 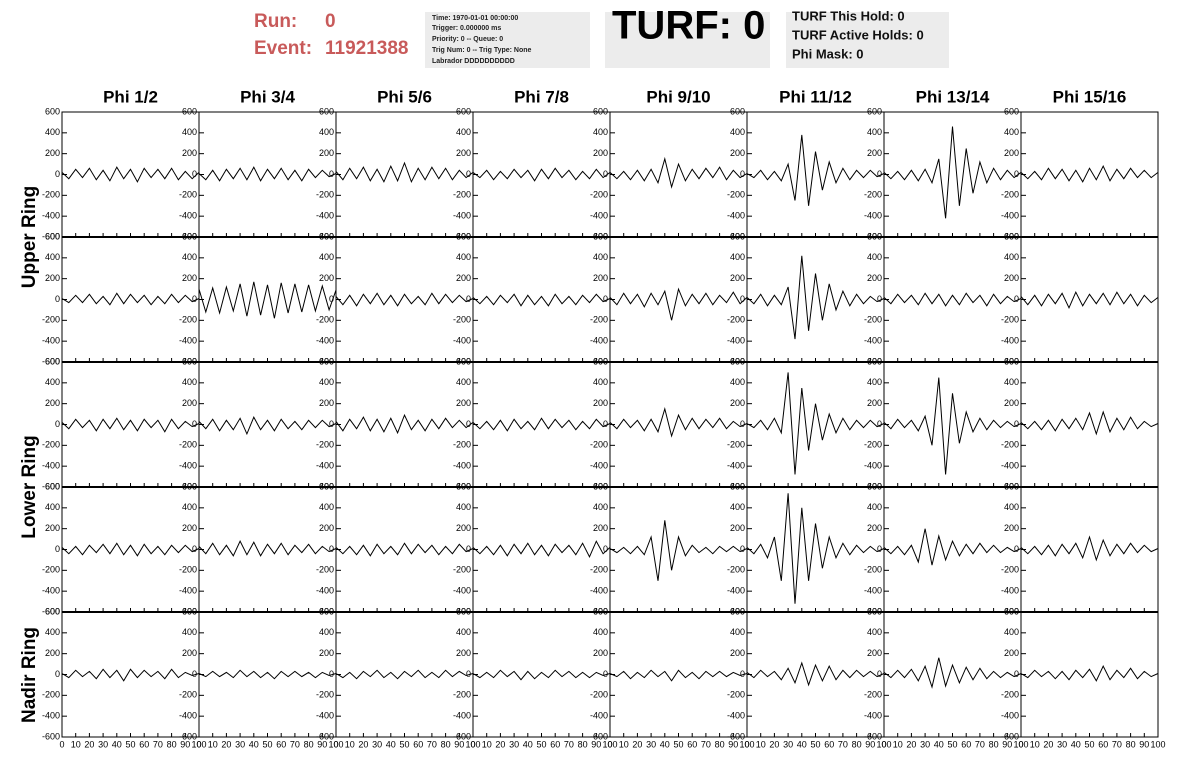 I want to click on info-line: Labrador DDDDDDDDDD, so click(x=473, y=61).